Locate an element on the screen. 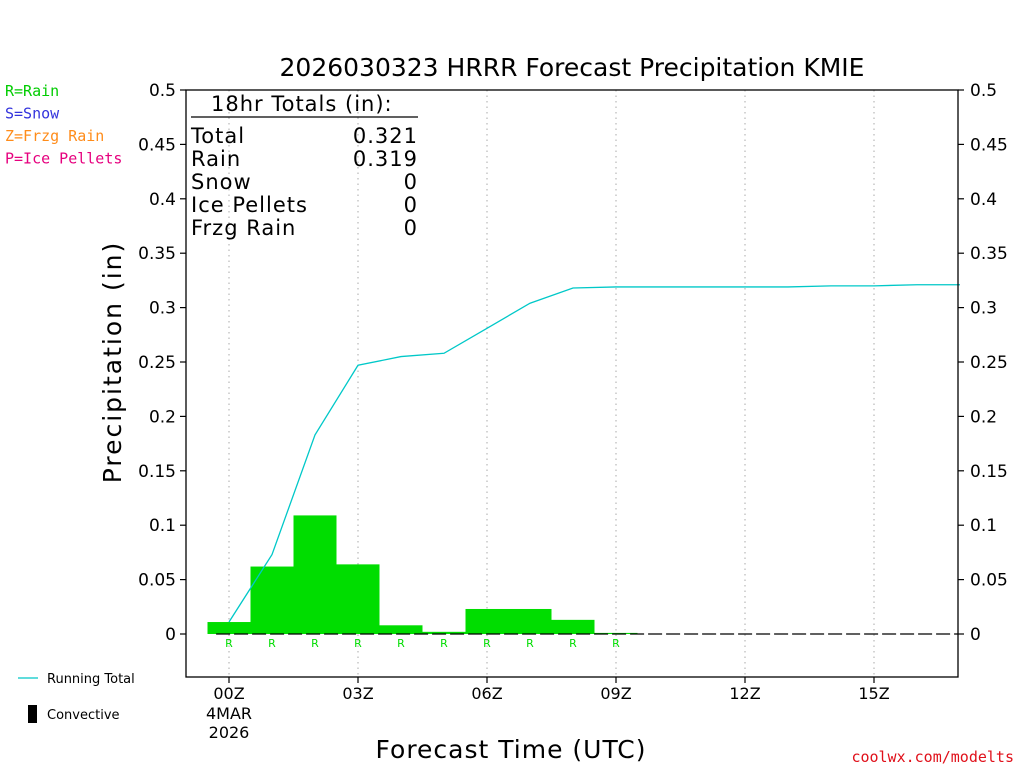 Image resolution: width=1024 pixels, height=768 pixels. ptype-label-h6: R is located at coordinates (487, 643).